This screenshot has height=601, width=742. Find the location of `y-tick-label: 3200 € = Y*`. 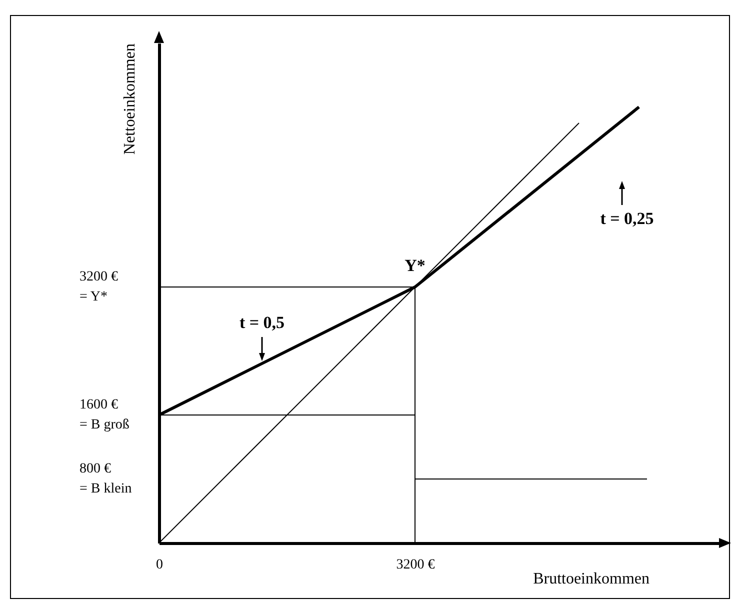

y-tick-label: 3200 € = Y* is located at coordinates (99, 287).